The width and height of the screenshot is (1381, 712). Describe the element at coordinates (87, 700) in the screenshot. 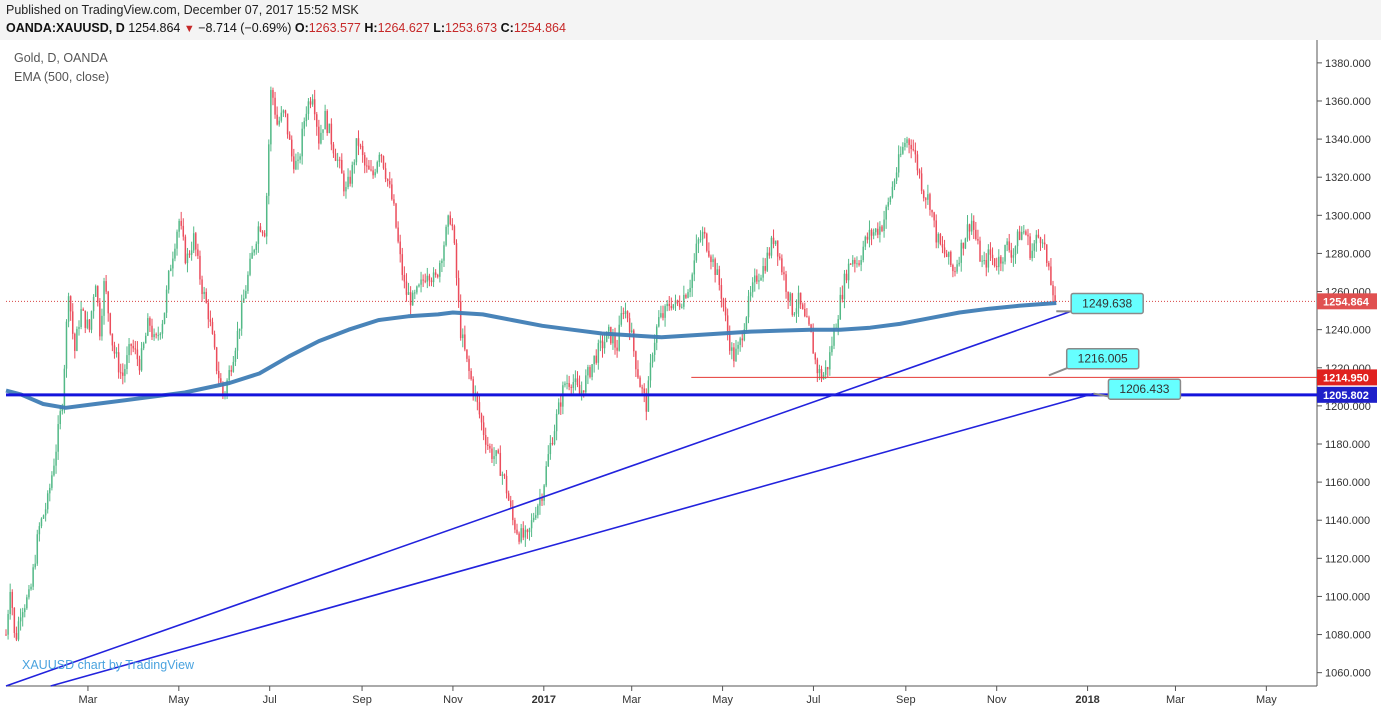

I see `time-tick-label: Mar` at that location.